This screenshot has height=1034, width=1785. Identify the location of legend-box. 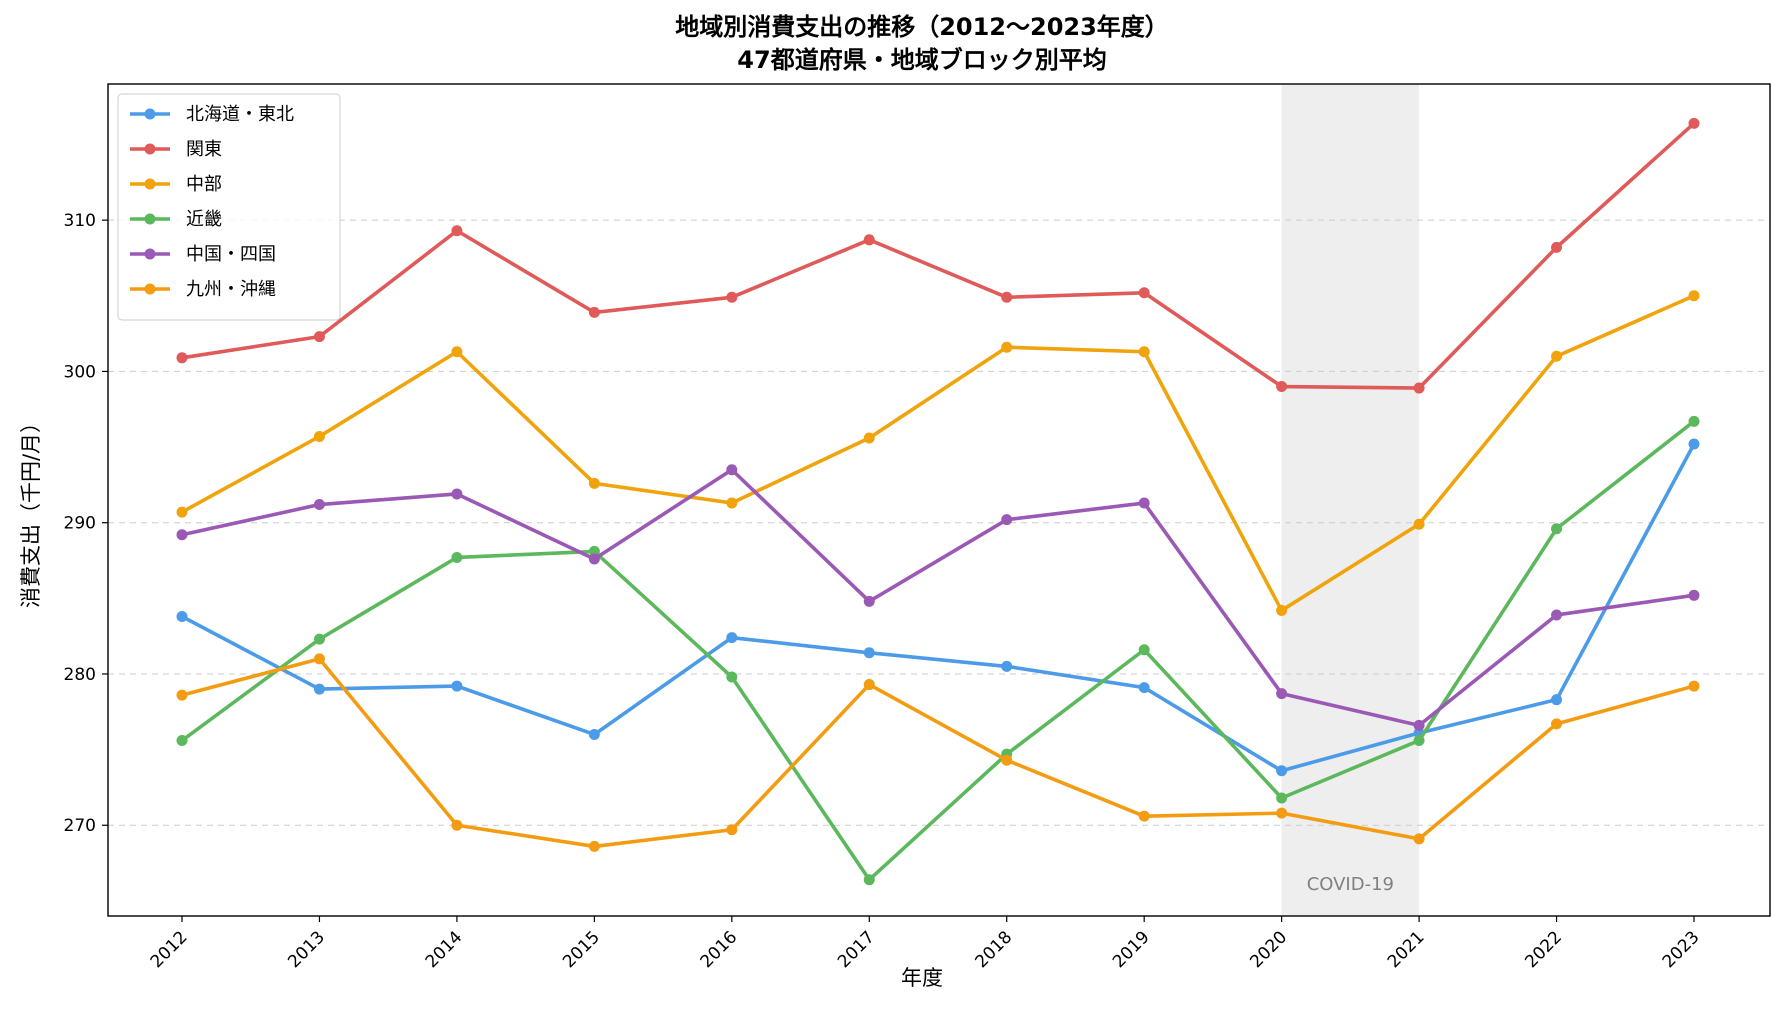
(229, 207).